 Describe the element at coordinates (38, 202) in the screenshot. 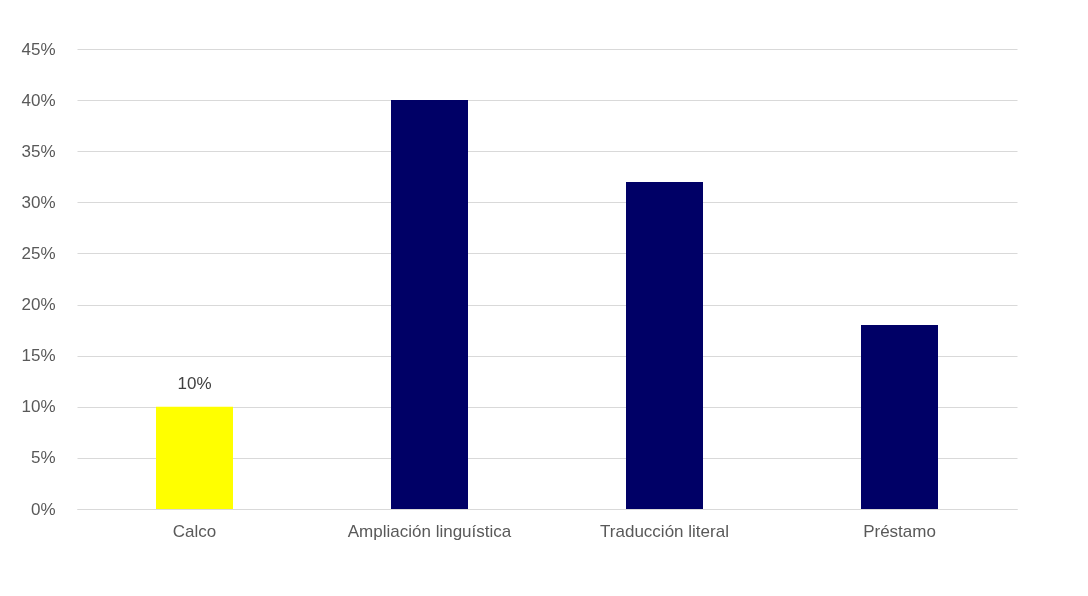

I see `y-tick-label: 30%` at that location.